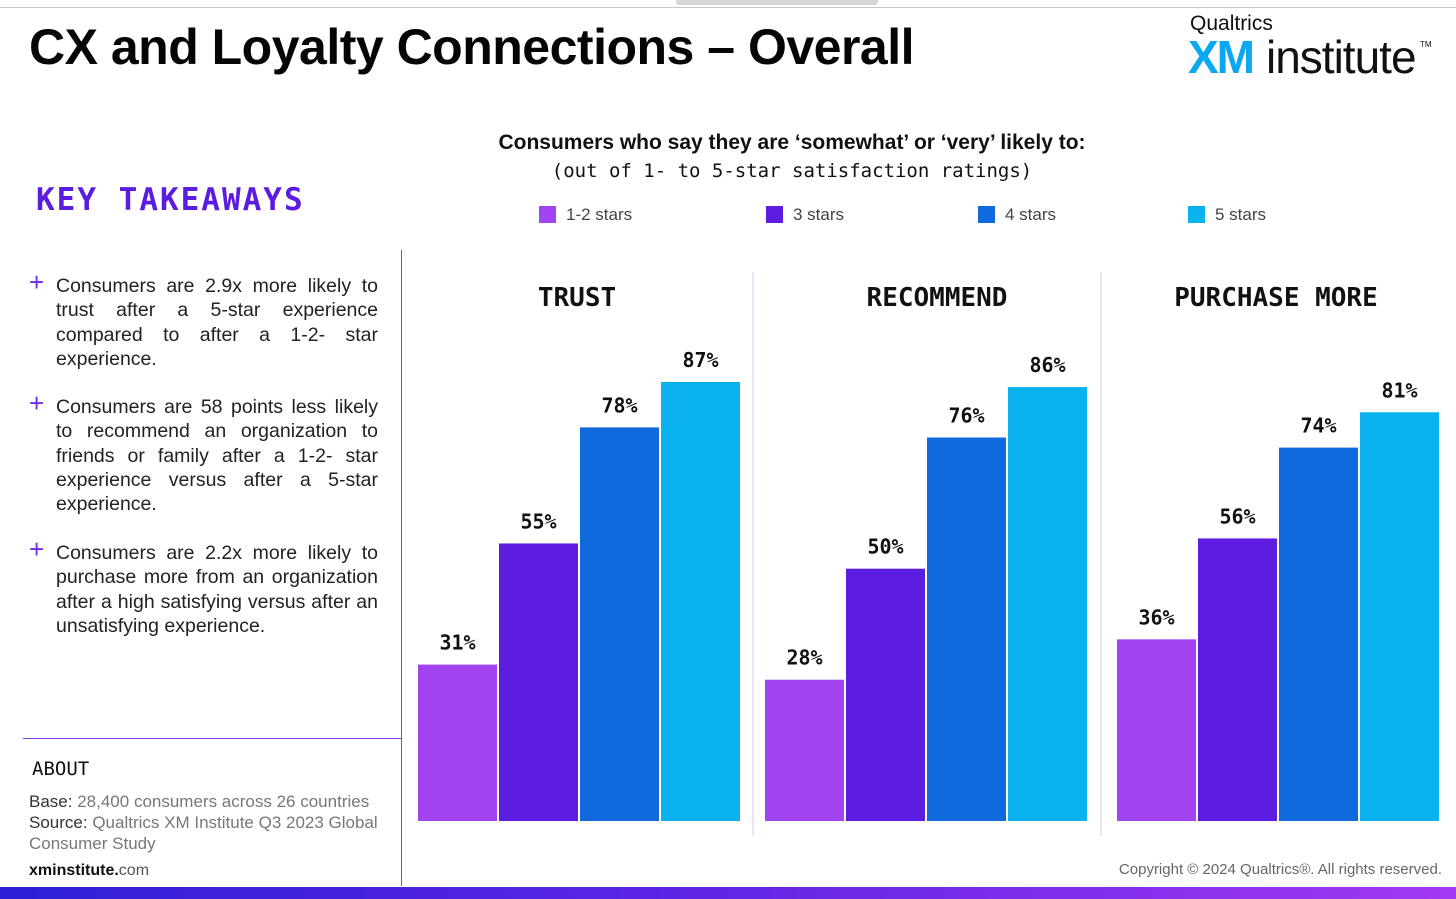 The height and width of the screenshot is (899, 1456). What do you see at coordinates (966, 416) in the screenshot?
I see `data-label: 76%` at bounding box center [966, 416].